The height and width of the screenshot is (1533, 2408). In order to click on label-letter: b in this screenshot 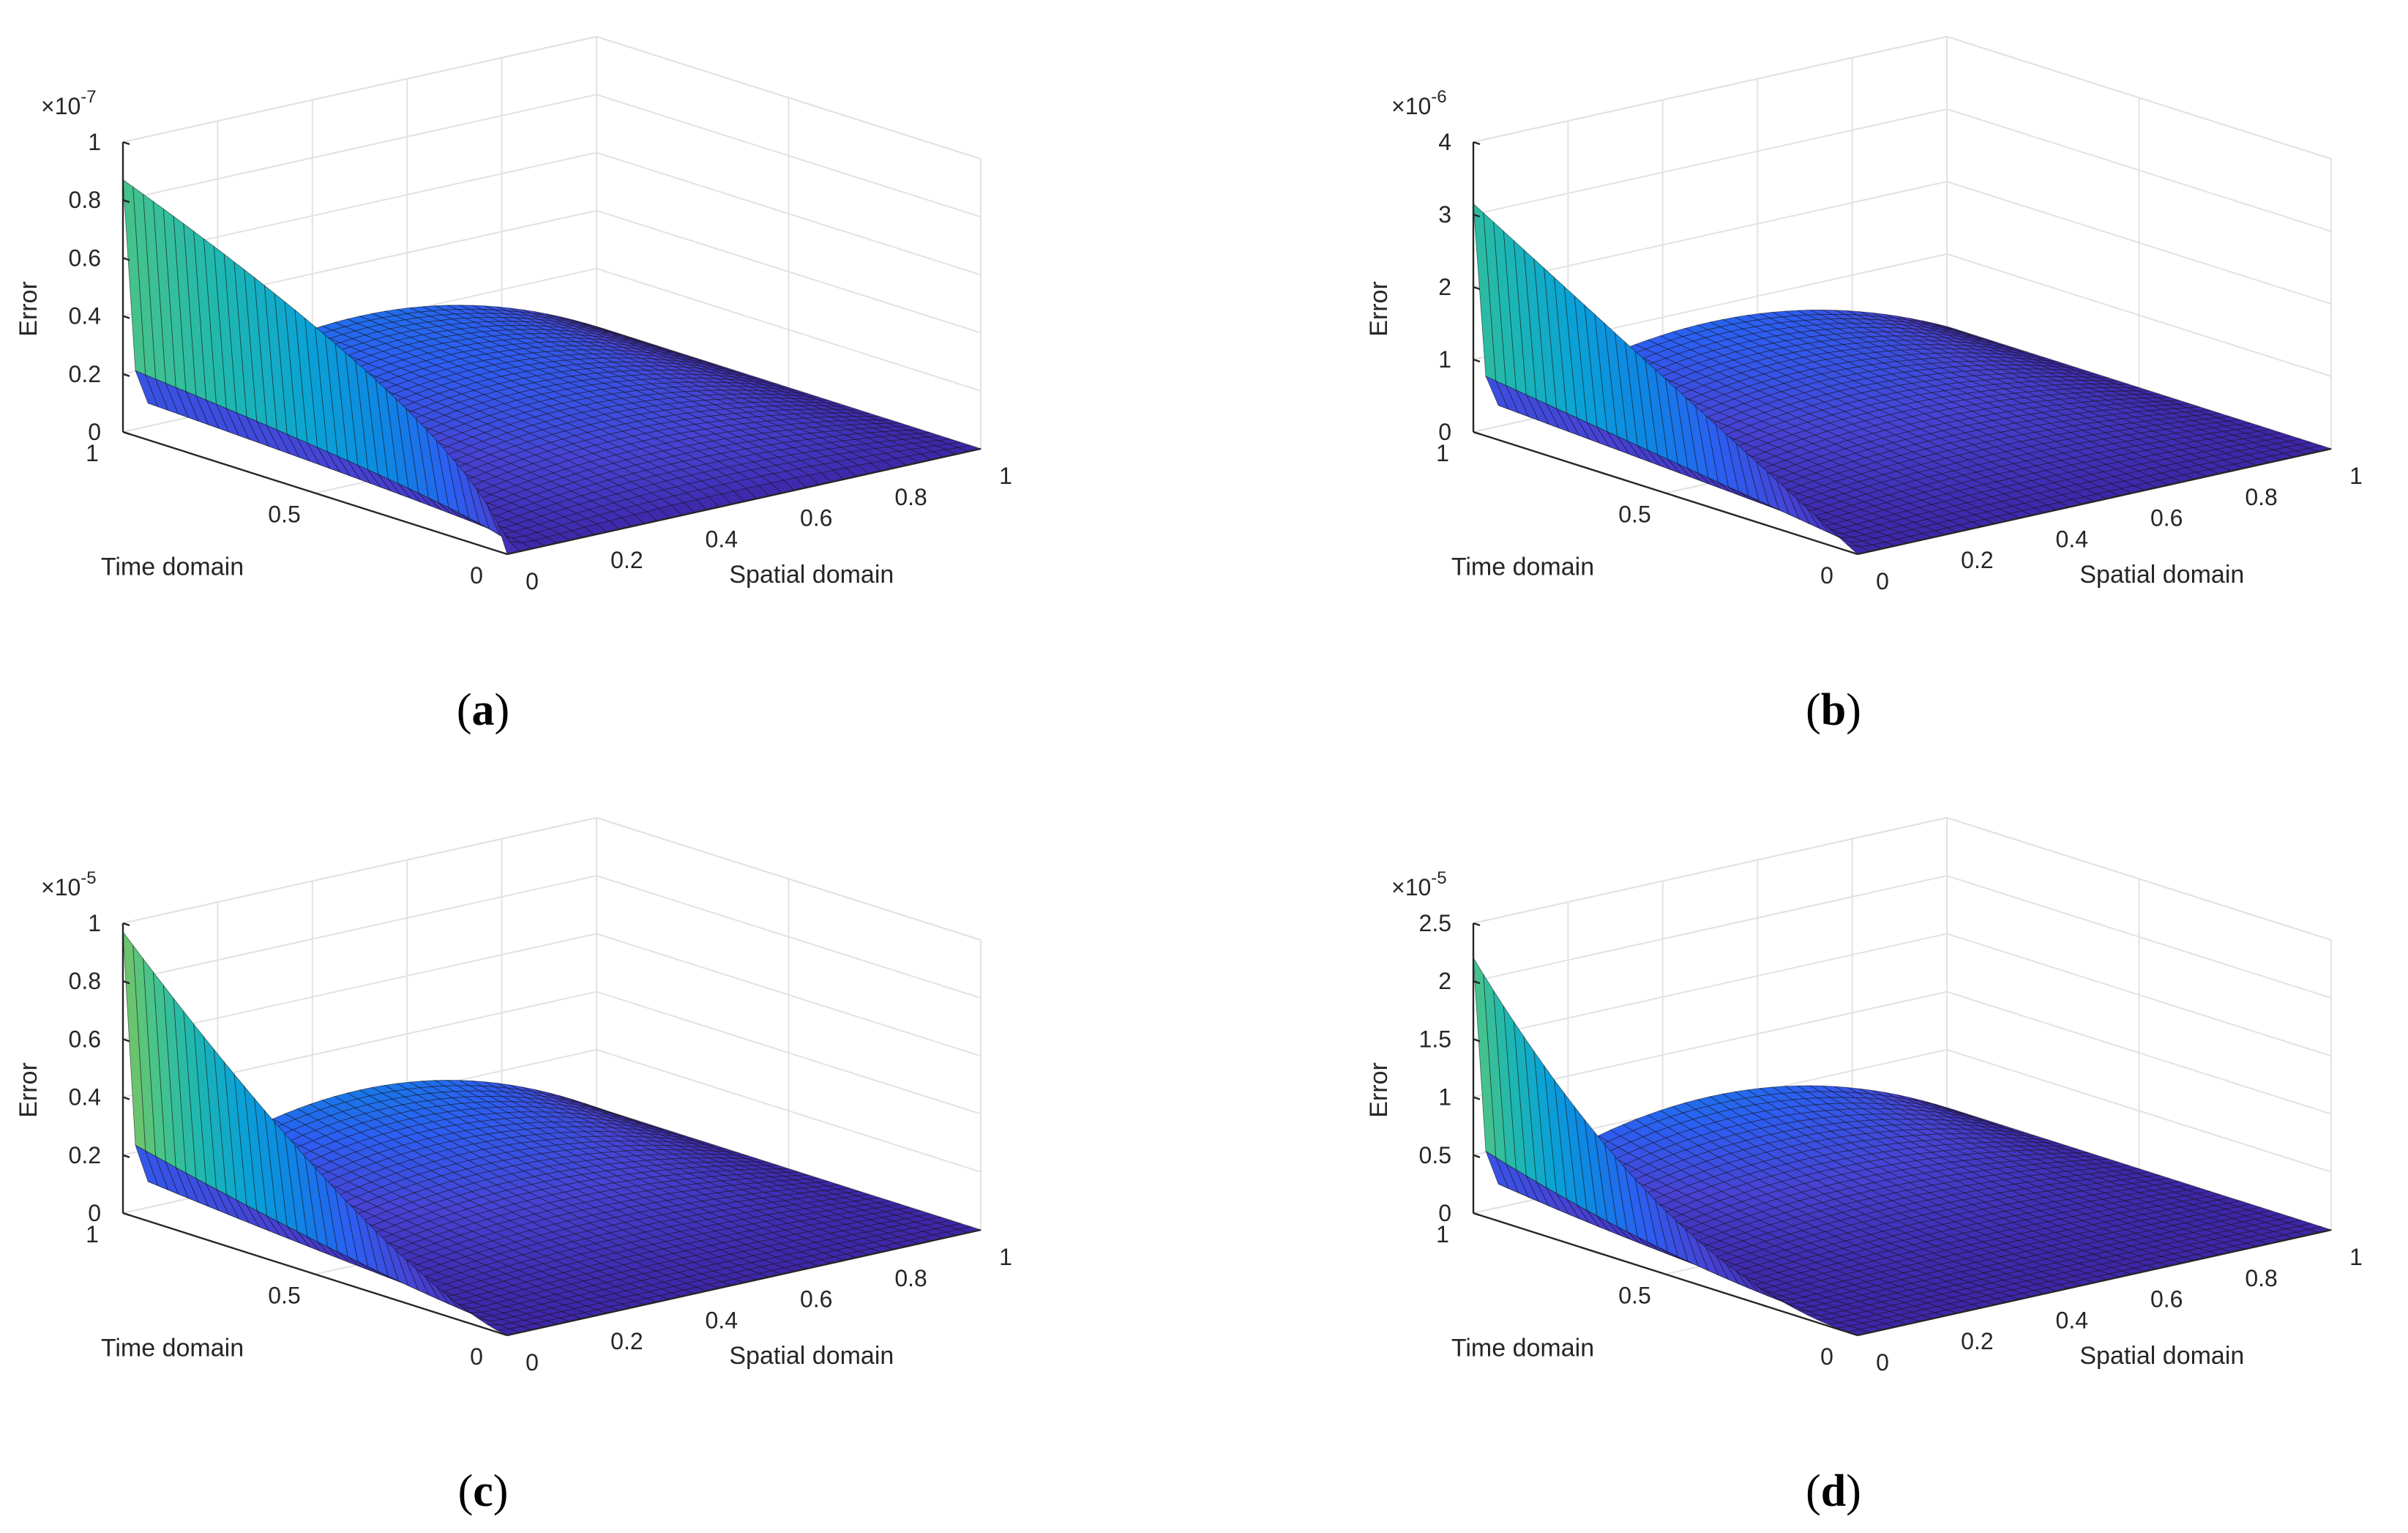, I will do `click(1833, 710)`.